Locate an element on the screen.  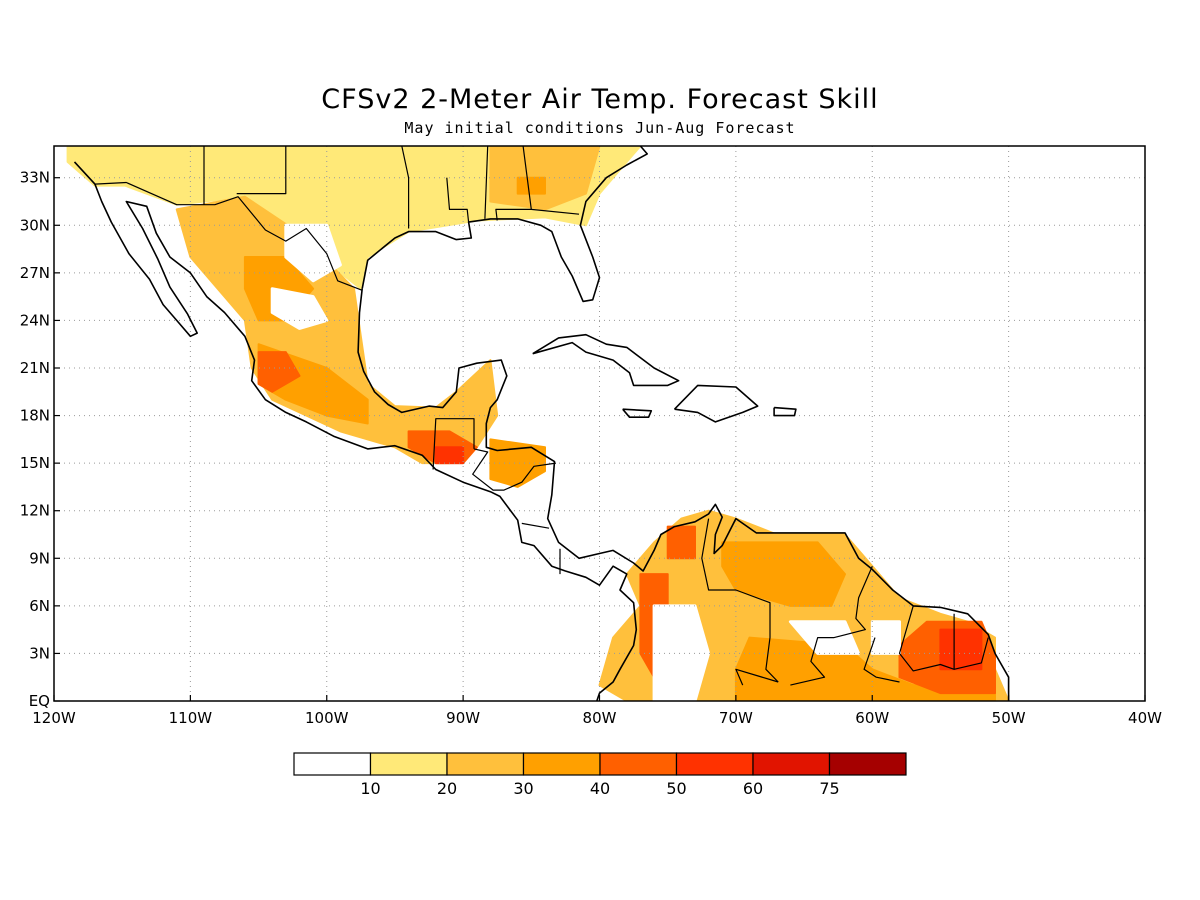
colorbar: 10 20 30 40 50 60 75 is located at coordinates (600, 775).